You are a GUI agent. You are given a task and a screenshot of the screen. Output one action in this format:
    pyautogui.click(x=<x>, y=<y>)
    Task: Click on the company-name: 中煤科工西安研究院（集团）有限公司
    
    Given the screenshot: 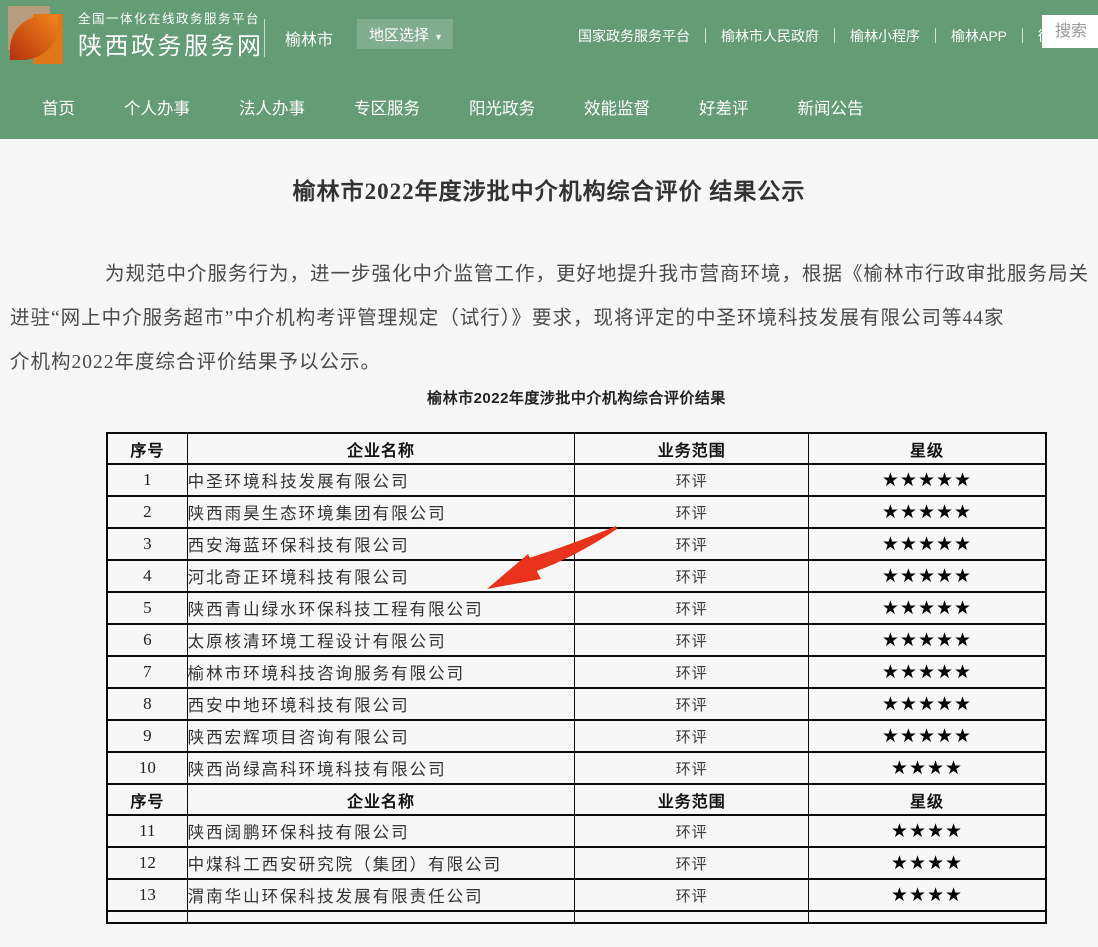 What is the action you would take?
    pyautogui.click(x=381, y=863)
    